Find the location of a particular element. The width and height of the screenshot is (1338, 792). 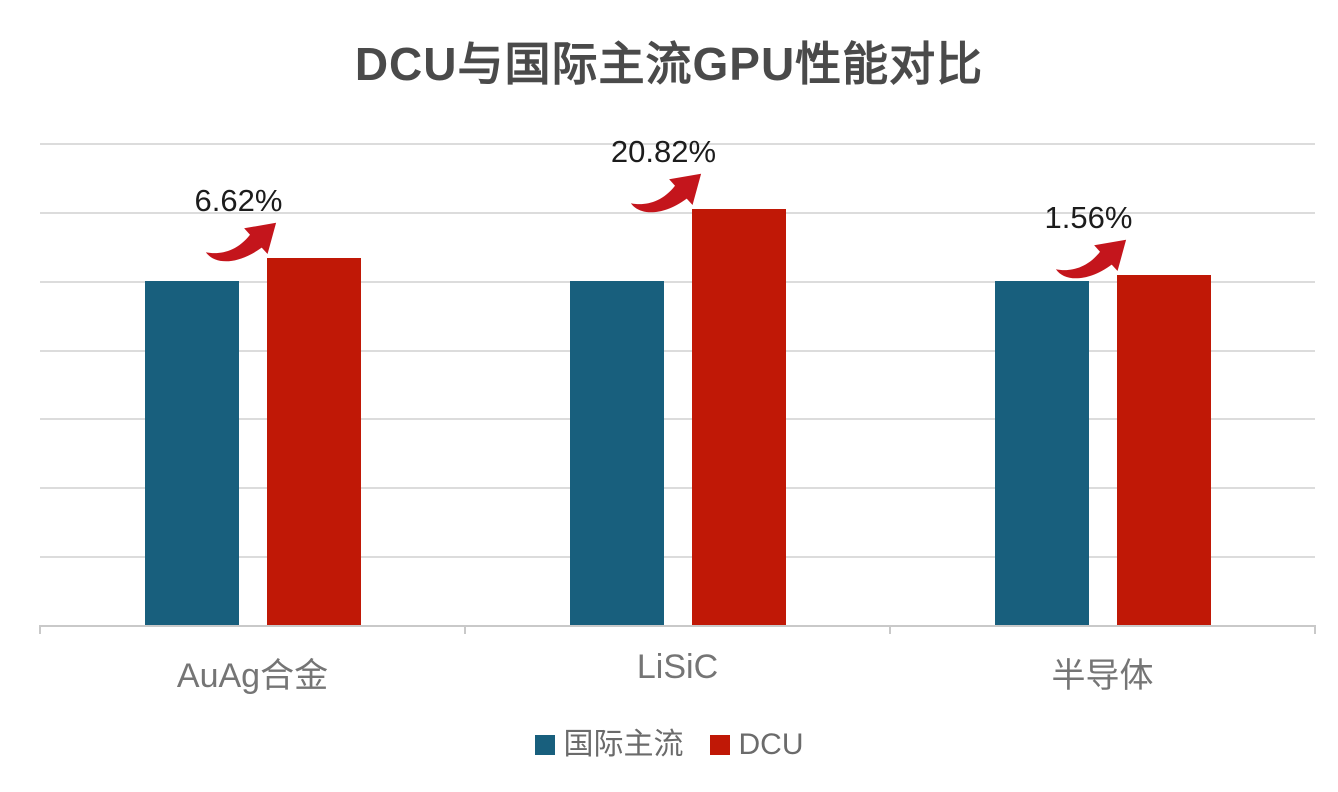

legend-item: DCU is located at coordinates (756, 745).